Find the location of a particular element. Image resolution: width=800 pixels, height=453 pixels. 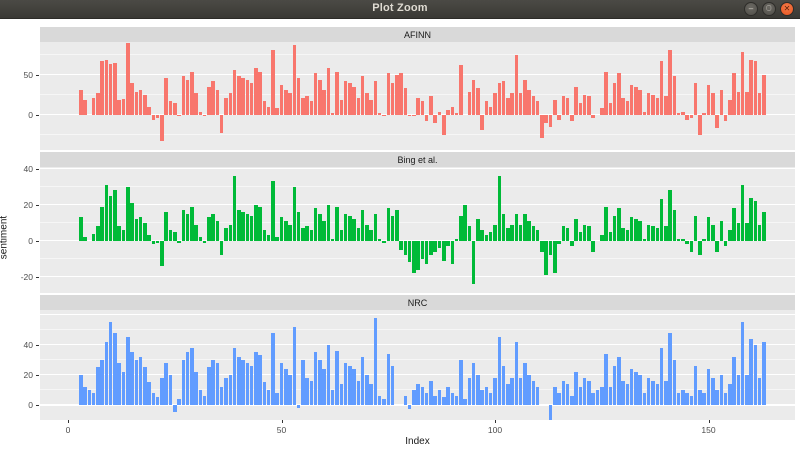

minimize-icon: – is located at coordinates (751, 9).